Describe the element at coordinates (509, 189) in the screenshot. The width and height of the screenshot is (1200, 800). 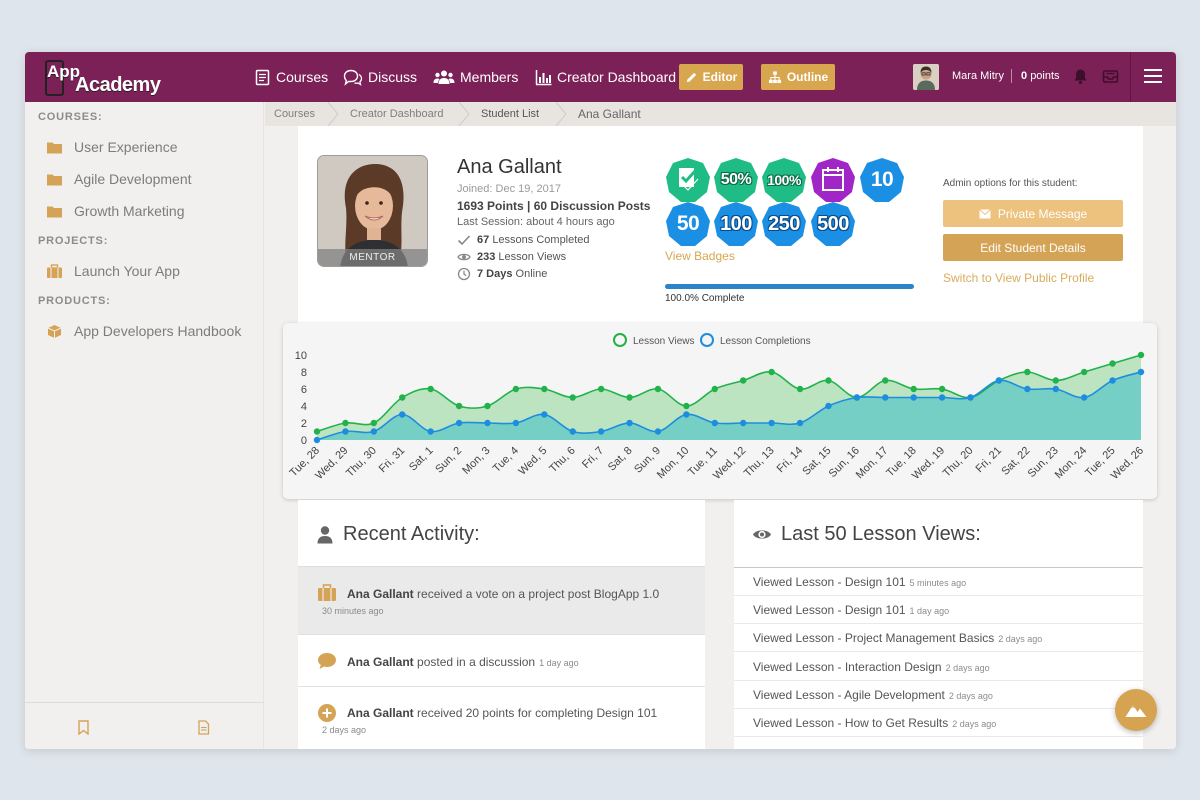
I see `student-joined-date: Joined: Dec 19, 2017` at that location.